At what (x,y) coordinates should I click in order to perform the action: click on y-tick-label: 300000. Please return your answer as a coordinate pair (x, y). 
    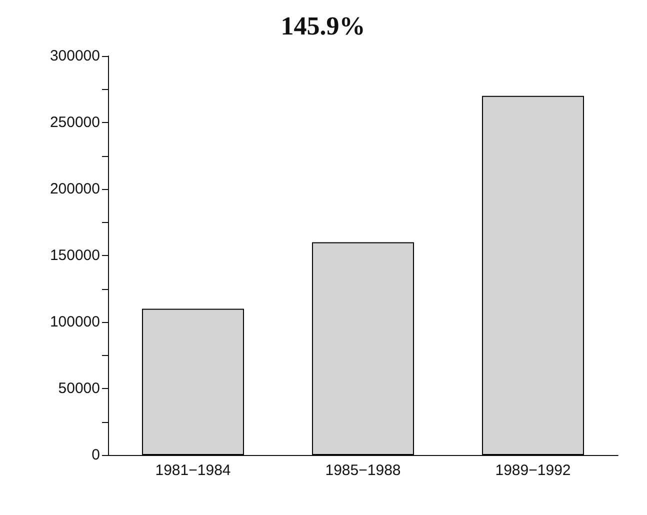
    Looking at the image, I should click on (75, 56).